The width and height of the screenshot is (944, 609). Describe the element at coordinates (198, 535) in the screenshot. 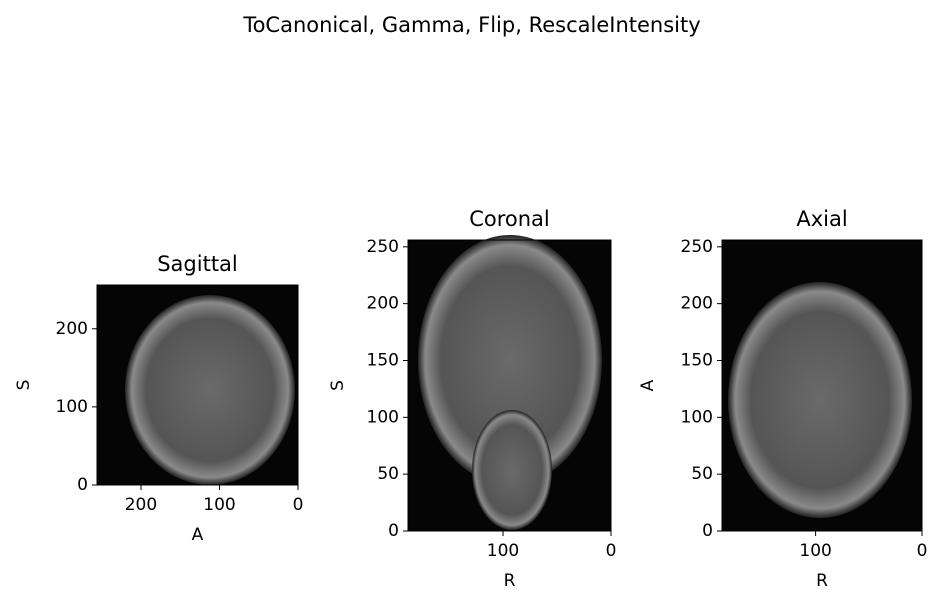

I see `x-axis-label: A` at that location.